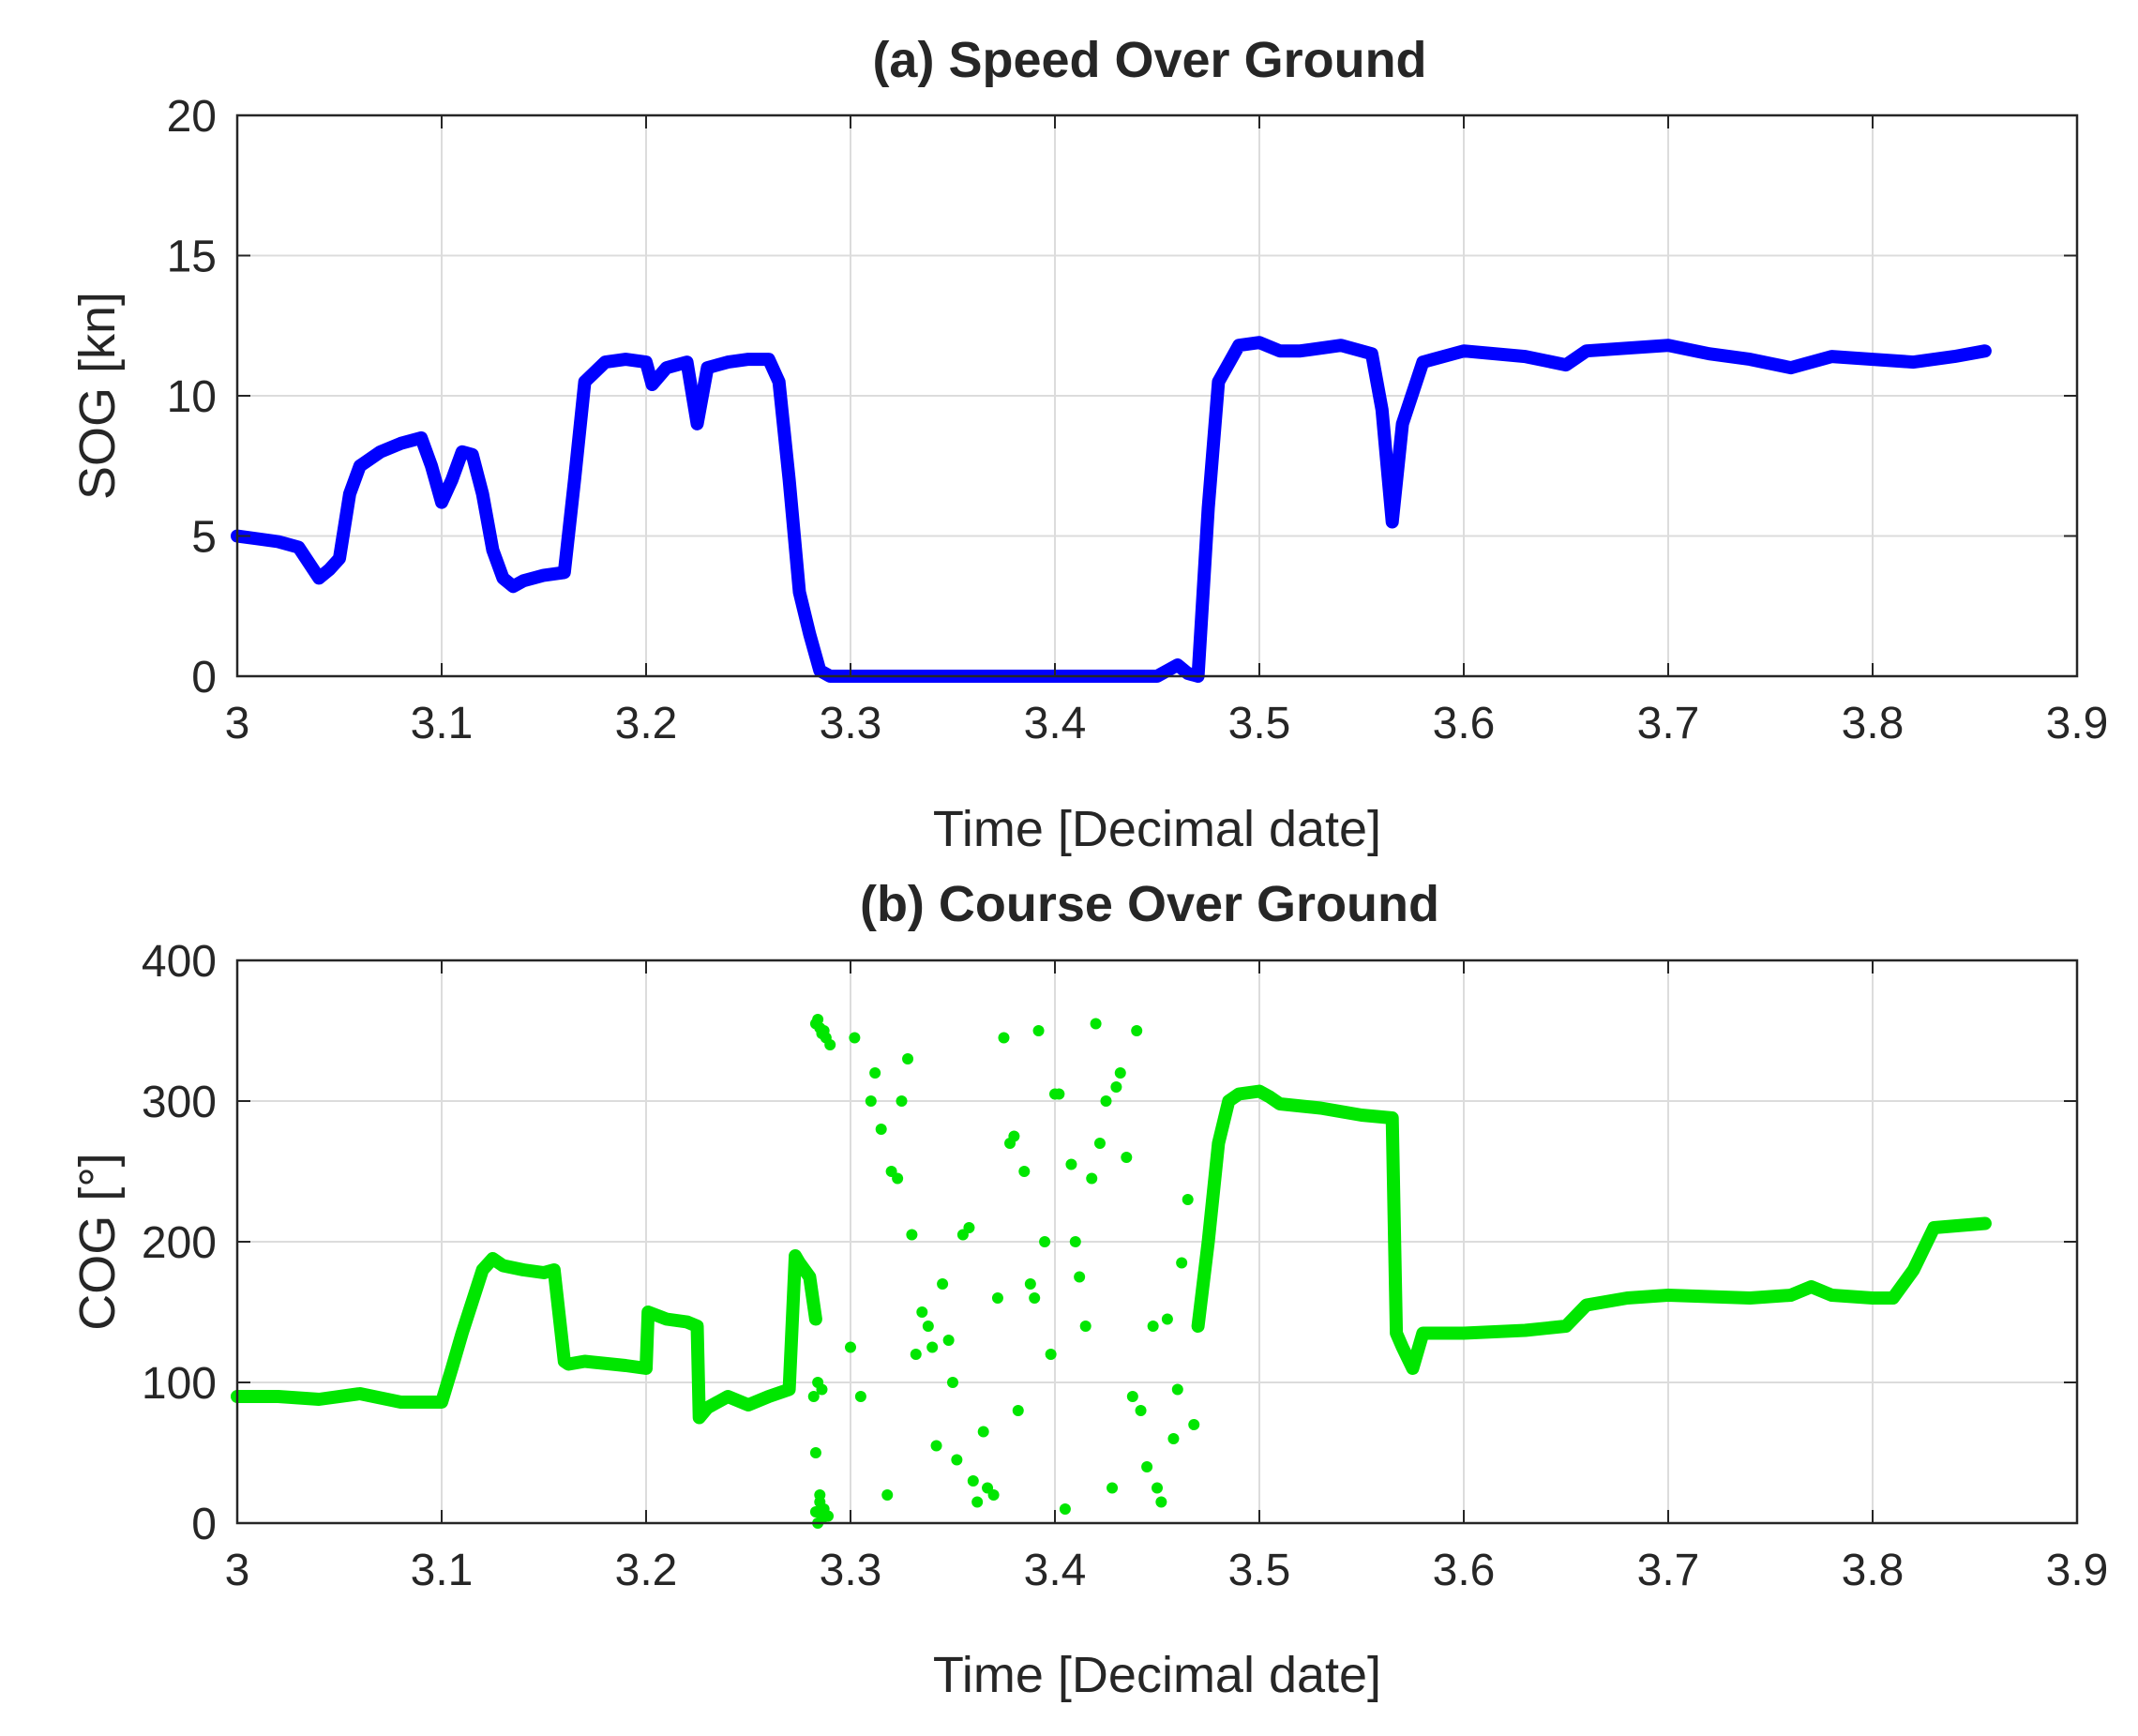 The height and width of the screenshot is (1736, 2138). What do you see at coordinates (237, 1570) in the screenshot?
I see `cog-x-tick-label-0: 3` at bounding box center [237, 1570].